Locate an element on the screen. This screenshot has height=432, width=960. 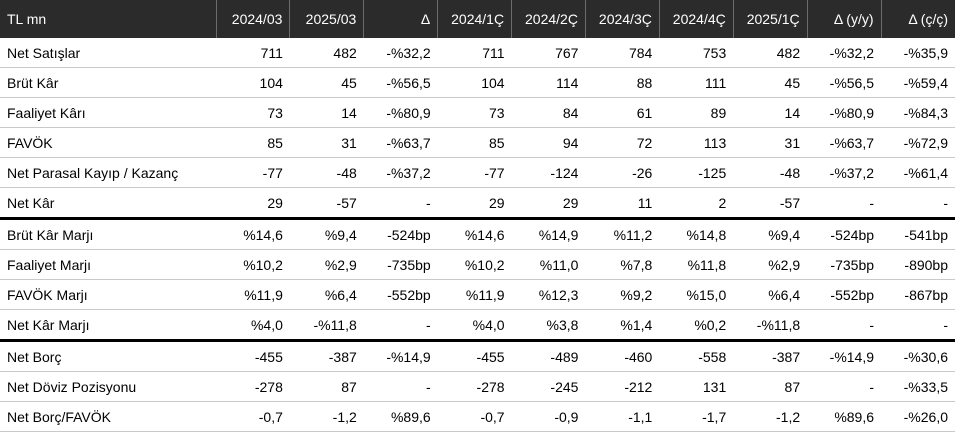
table-cell: %2,9 is located at coordinates (326, 264).